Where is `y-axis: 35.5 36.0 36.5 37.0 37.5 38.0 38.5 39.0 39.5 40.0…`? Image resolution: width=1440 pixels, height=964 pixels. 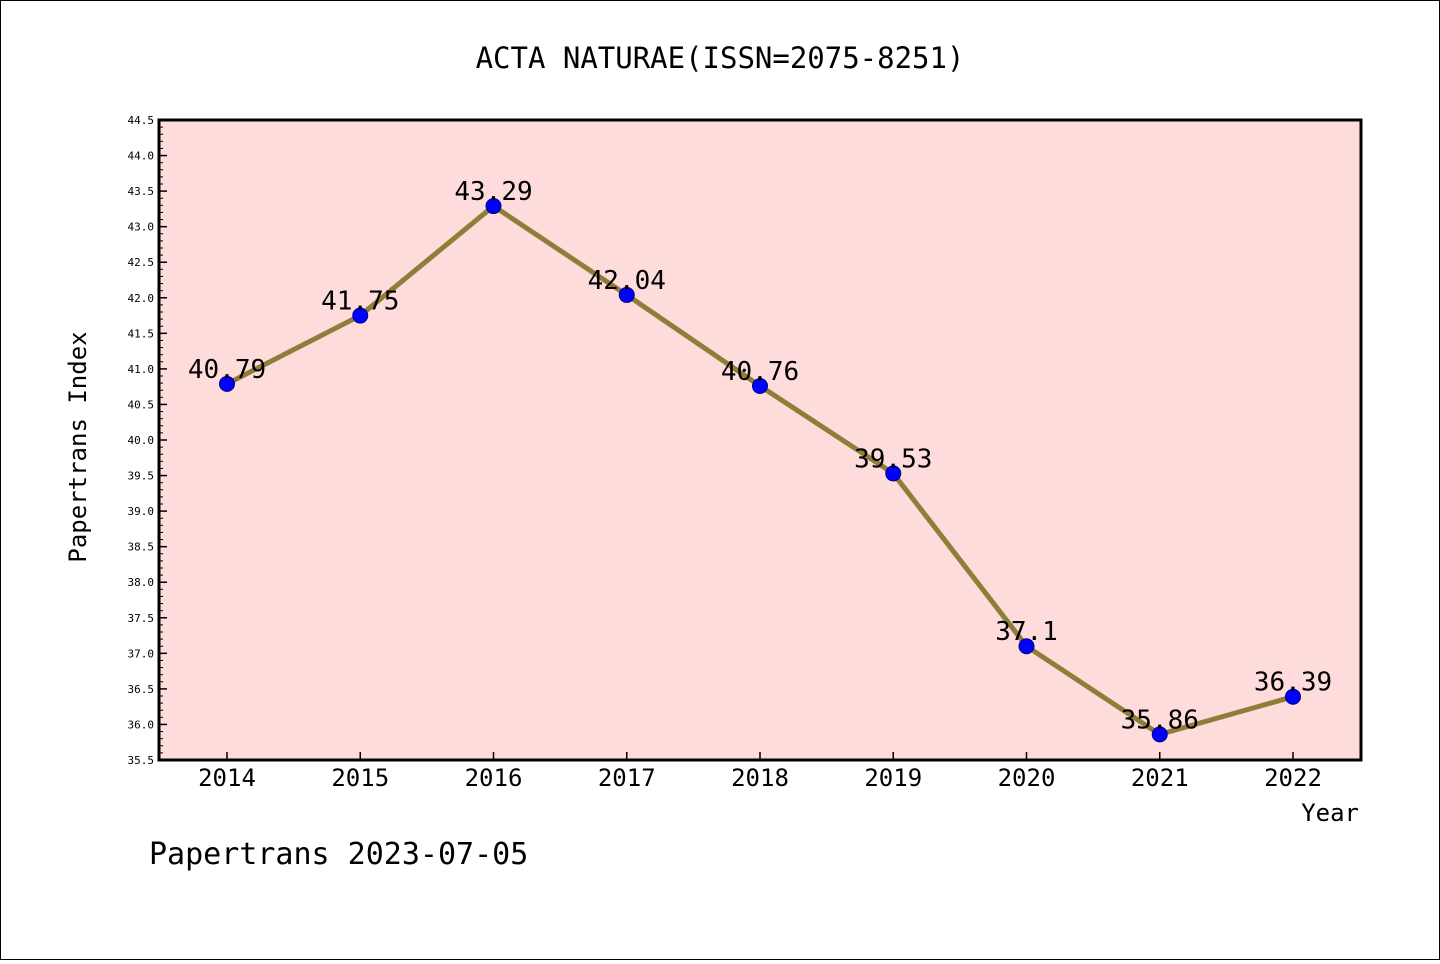 y-axis: 35.5 36.0 36.5 37.0 37.5 38.0 38.5 39.0 39.5 40.0… is located at coordinates (147, 440).